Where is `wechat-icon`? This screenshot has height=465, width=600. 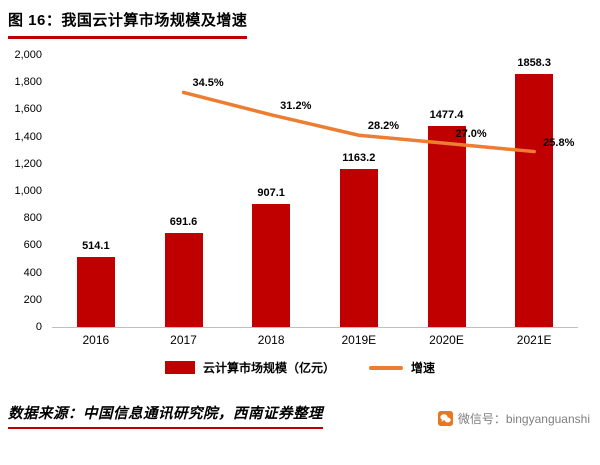
wechat-icon is located at coordinates (445, 418).